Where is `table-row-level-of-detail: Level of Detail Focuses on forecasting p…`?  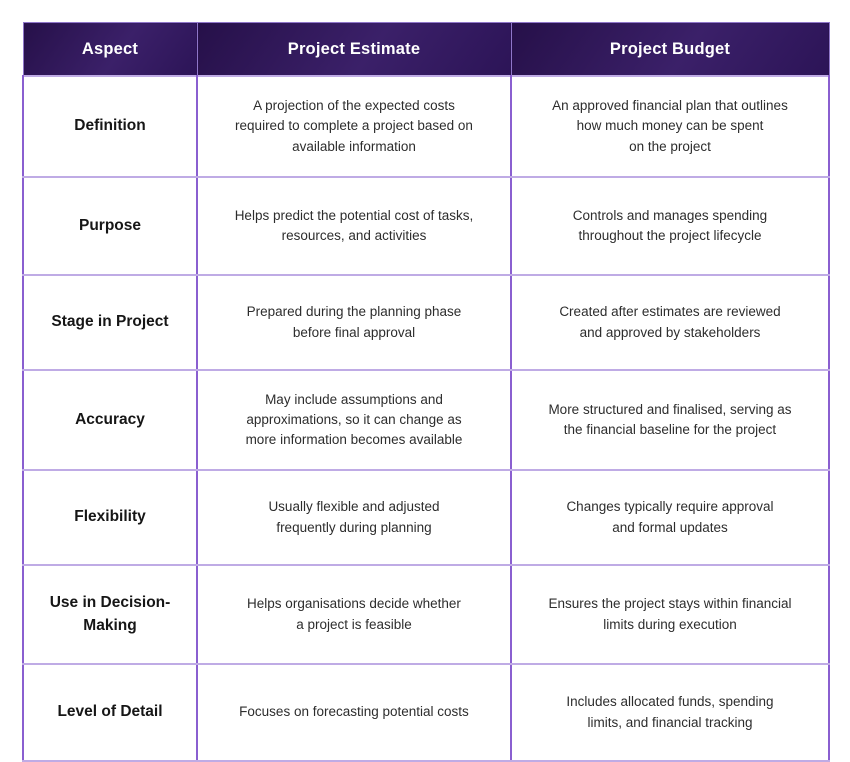 table-row-level-of-detail: Level of Detail Focuses on forecasting p… is located at coordinates (426, 712).